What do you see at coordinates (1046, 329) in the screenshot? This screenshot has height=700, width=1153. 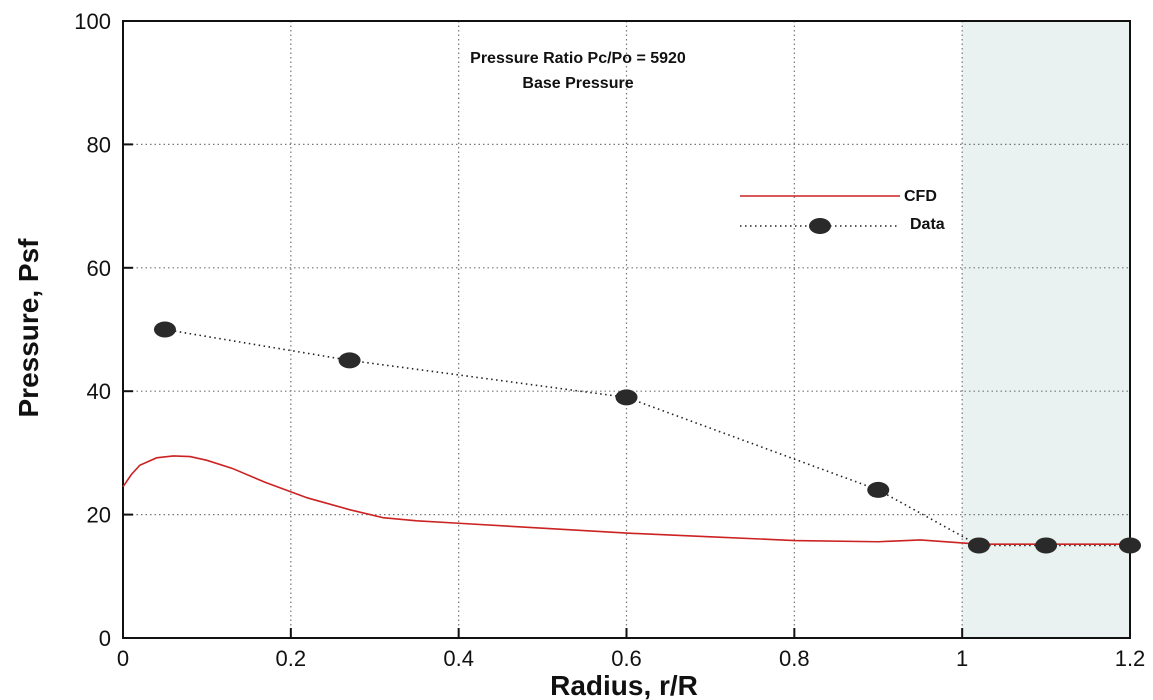 I see `shaded-region` at bounding box center [1046, 329].